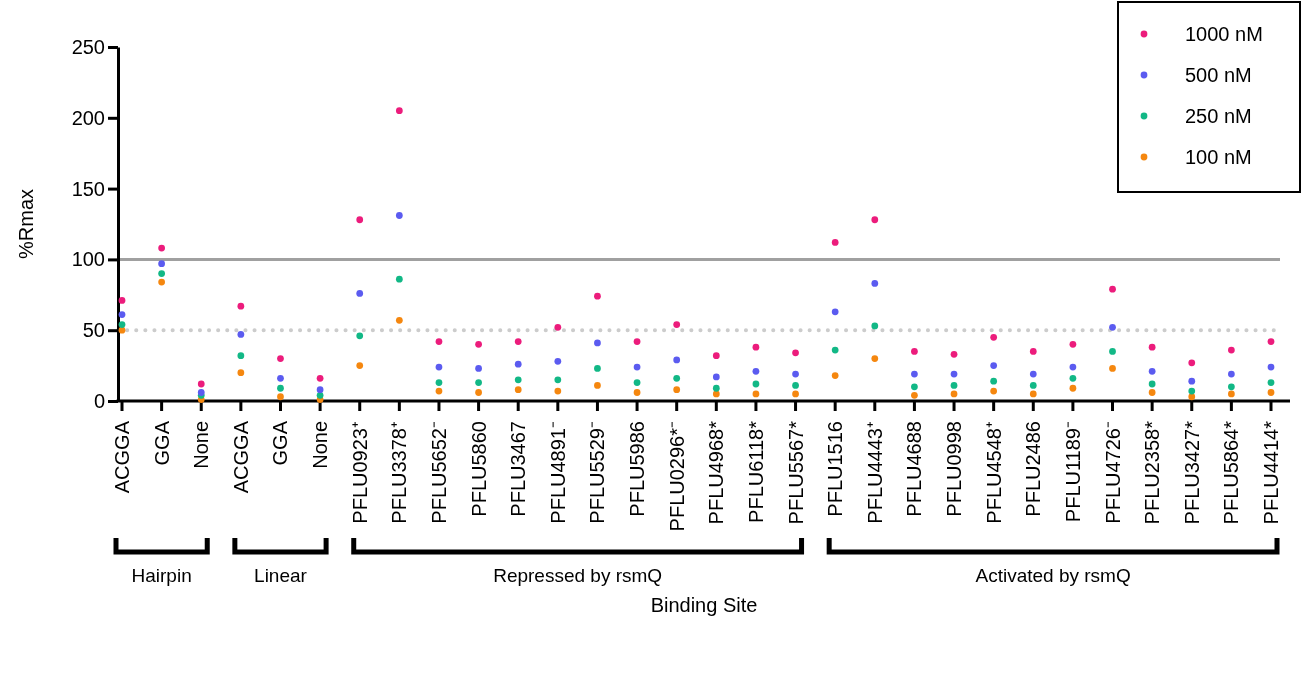 This screenshot has height=696, width=1303. Describe the element at coordinates (1072, 472) in the screenshot. I see `x-tick-label: PFLU1189⁻` at that location.